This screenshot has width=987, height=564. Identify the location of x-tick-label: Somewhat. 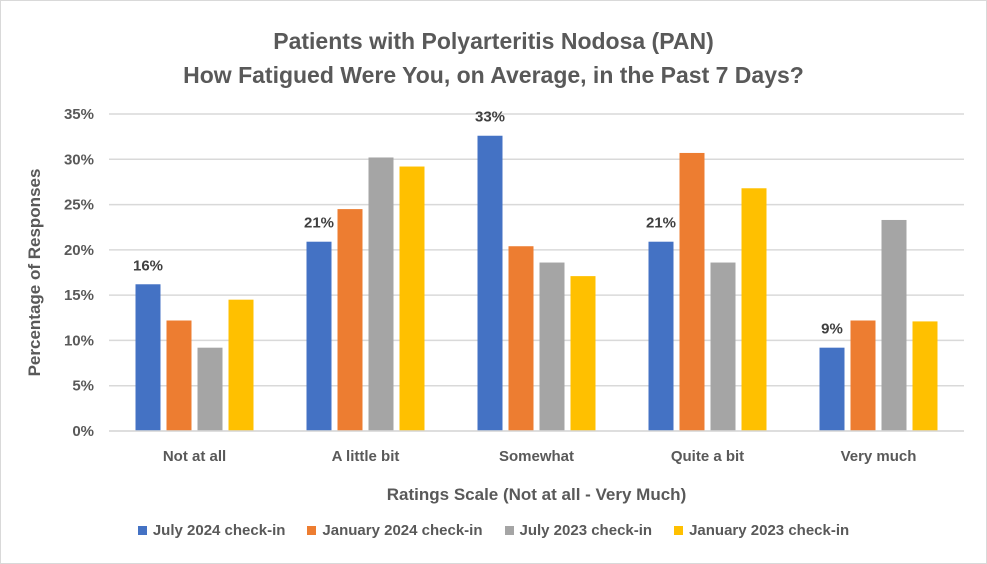
(536, 456).